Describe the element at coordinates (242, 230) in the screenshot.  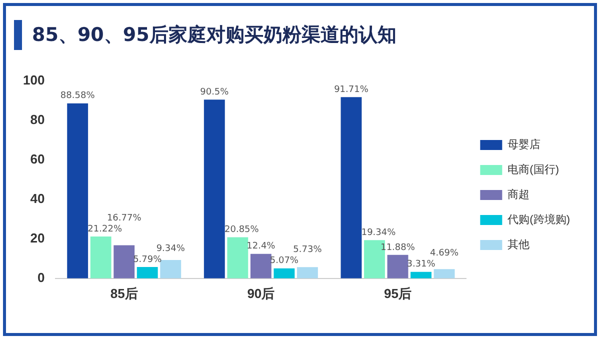
I see `data-label: 20.85%` at that location.